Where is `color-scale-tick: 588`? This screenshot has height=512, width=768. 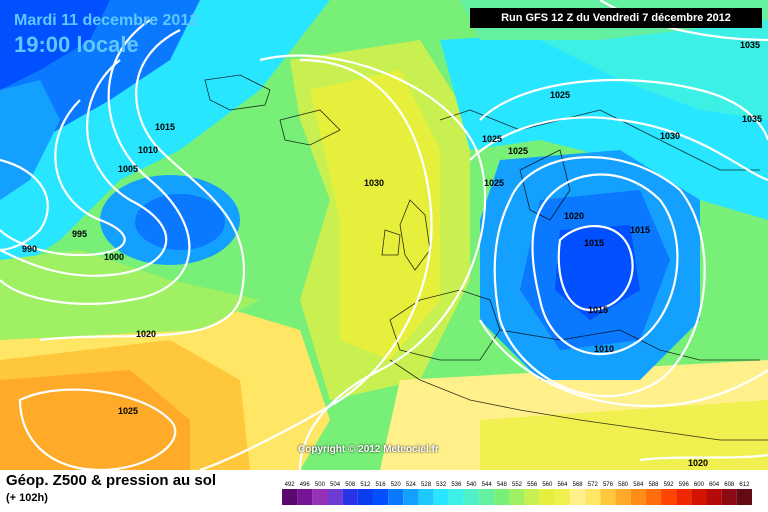 color-scale-tick: 588 is located at coordinates (653, 485).